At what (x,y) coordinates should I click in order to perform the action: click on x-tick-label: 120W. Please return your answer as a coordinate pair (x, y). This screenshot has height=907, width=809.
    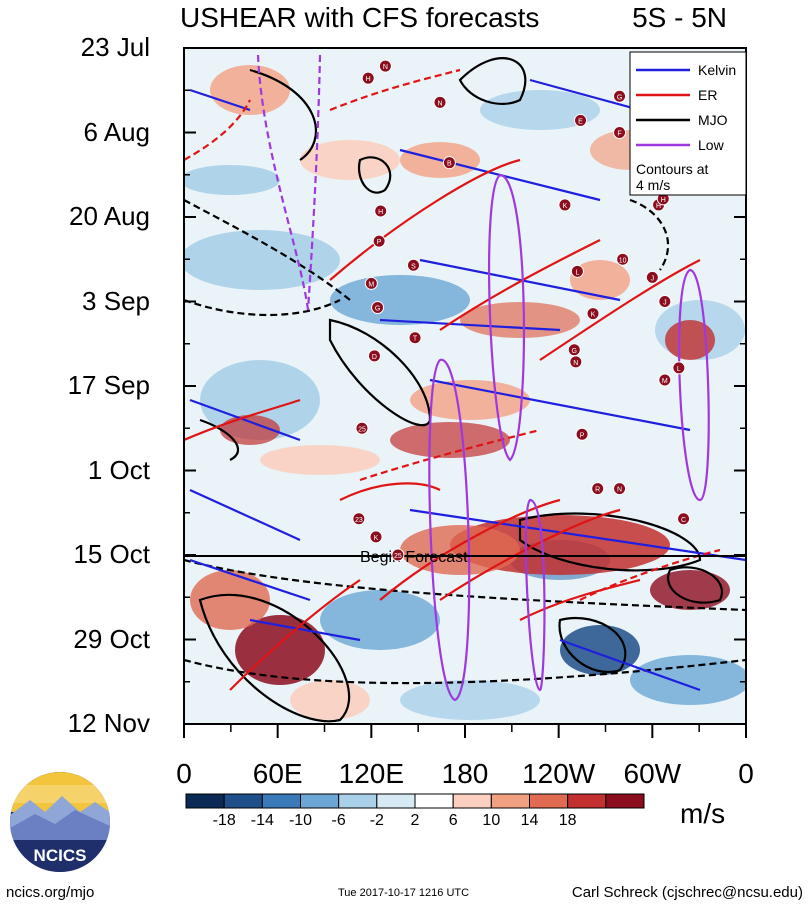
    Looking at the image, I should click on (559, 773).